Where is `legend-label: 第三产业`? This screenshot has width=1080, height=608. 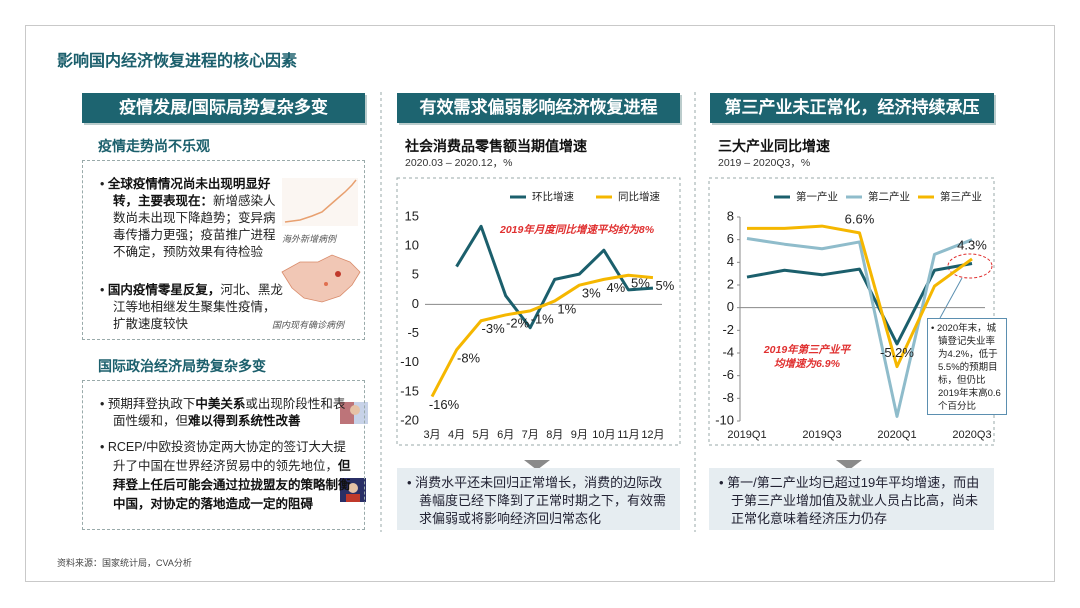 legend-label: 第三产业 is located at coordinates (961, 196).